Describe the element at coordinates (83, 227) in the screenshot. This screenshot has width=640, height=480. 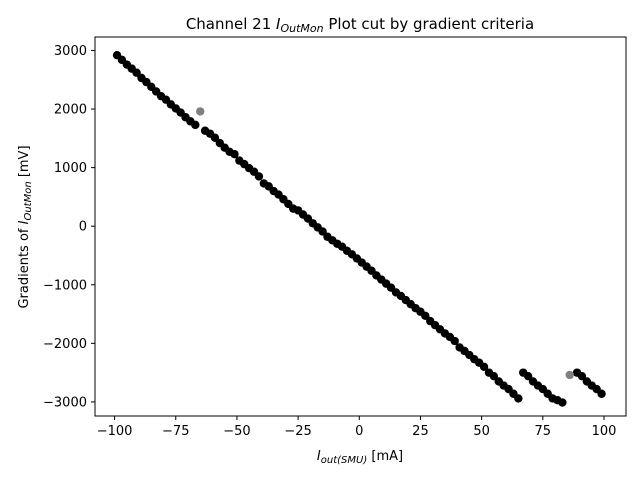
I see `y-tick-label: 0` at that location.